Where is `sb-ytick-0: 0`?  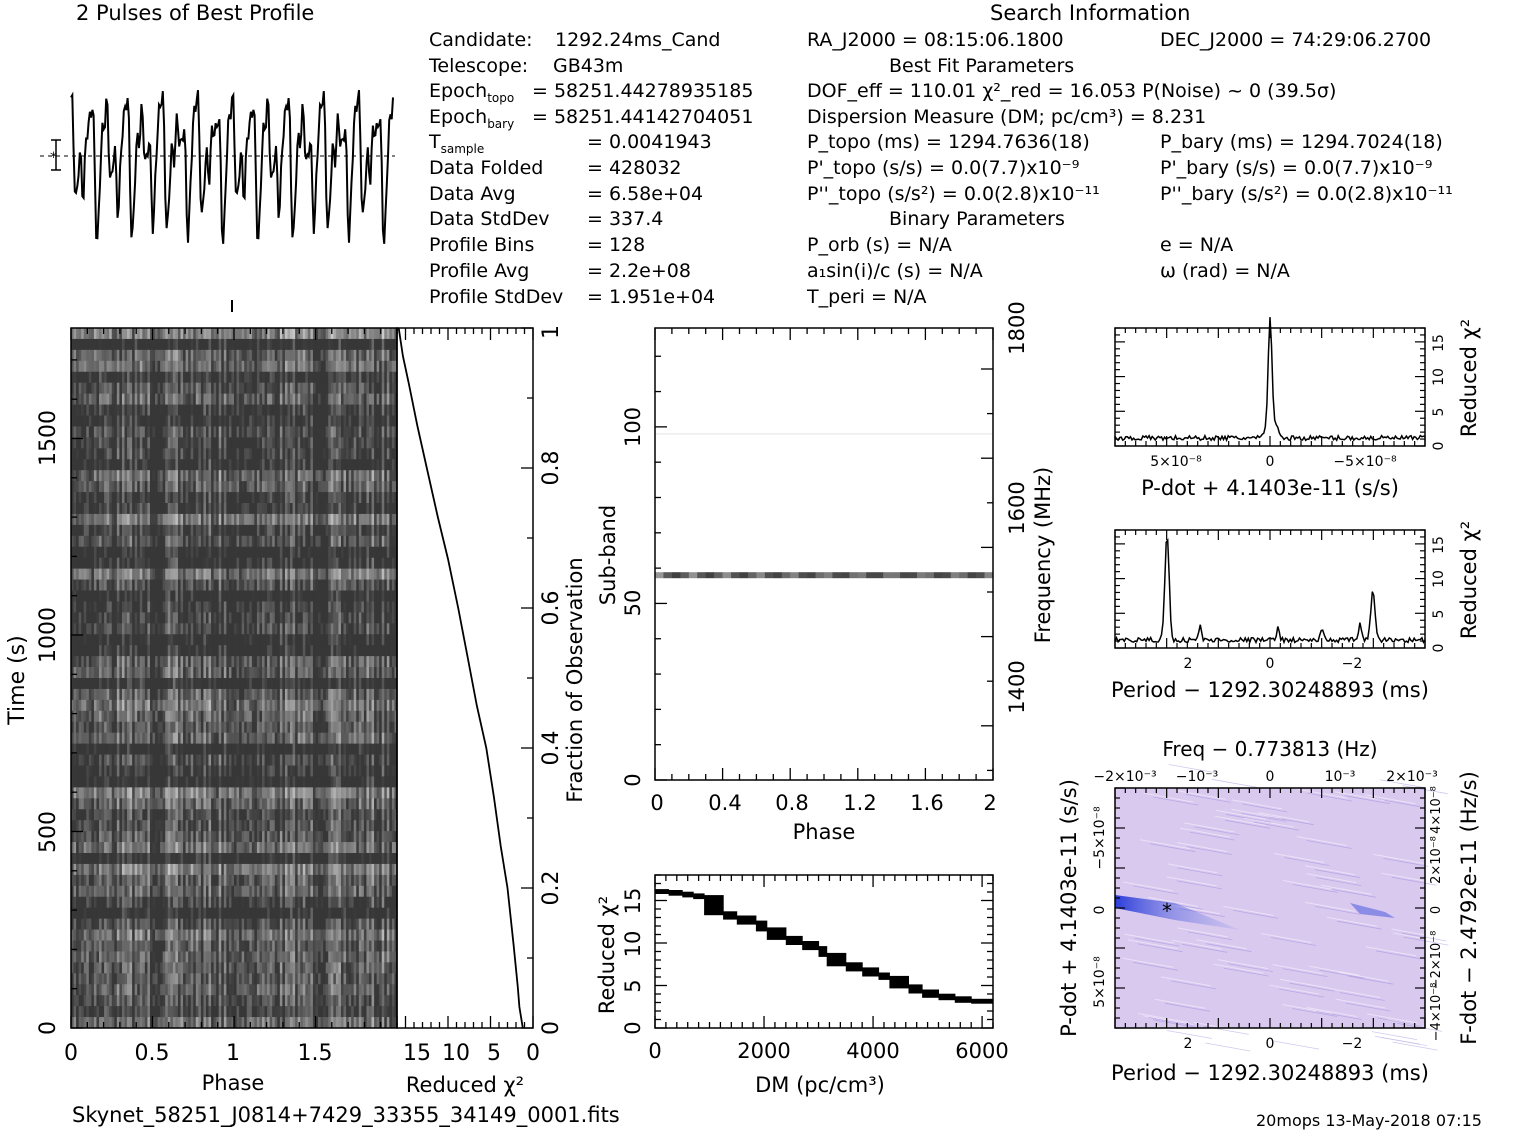
sb-ytick-0: 0 is located at coordinates (633, 779).